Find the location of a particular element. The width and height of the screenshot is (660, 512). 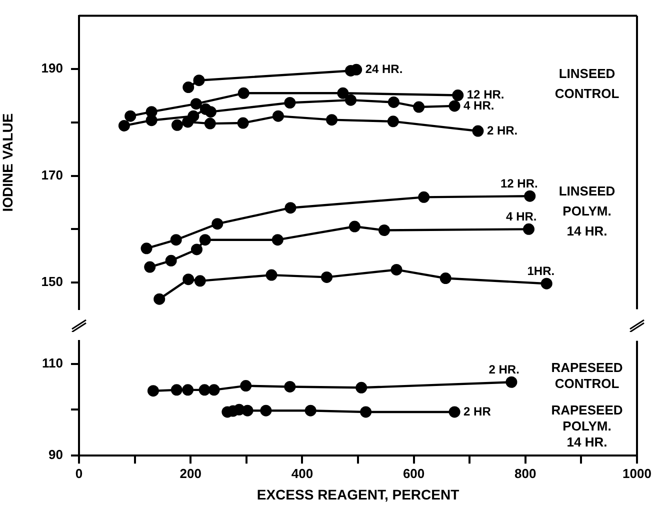

series-label: 2 HR is located at coordinates (478, 411).